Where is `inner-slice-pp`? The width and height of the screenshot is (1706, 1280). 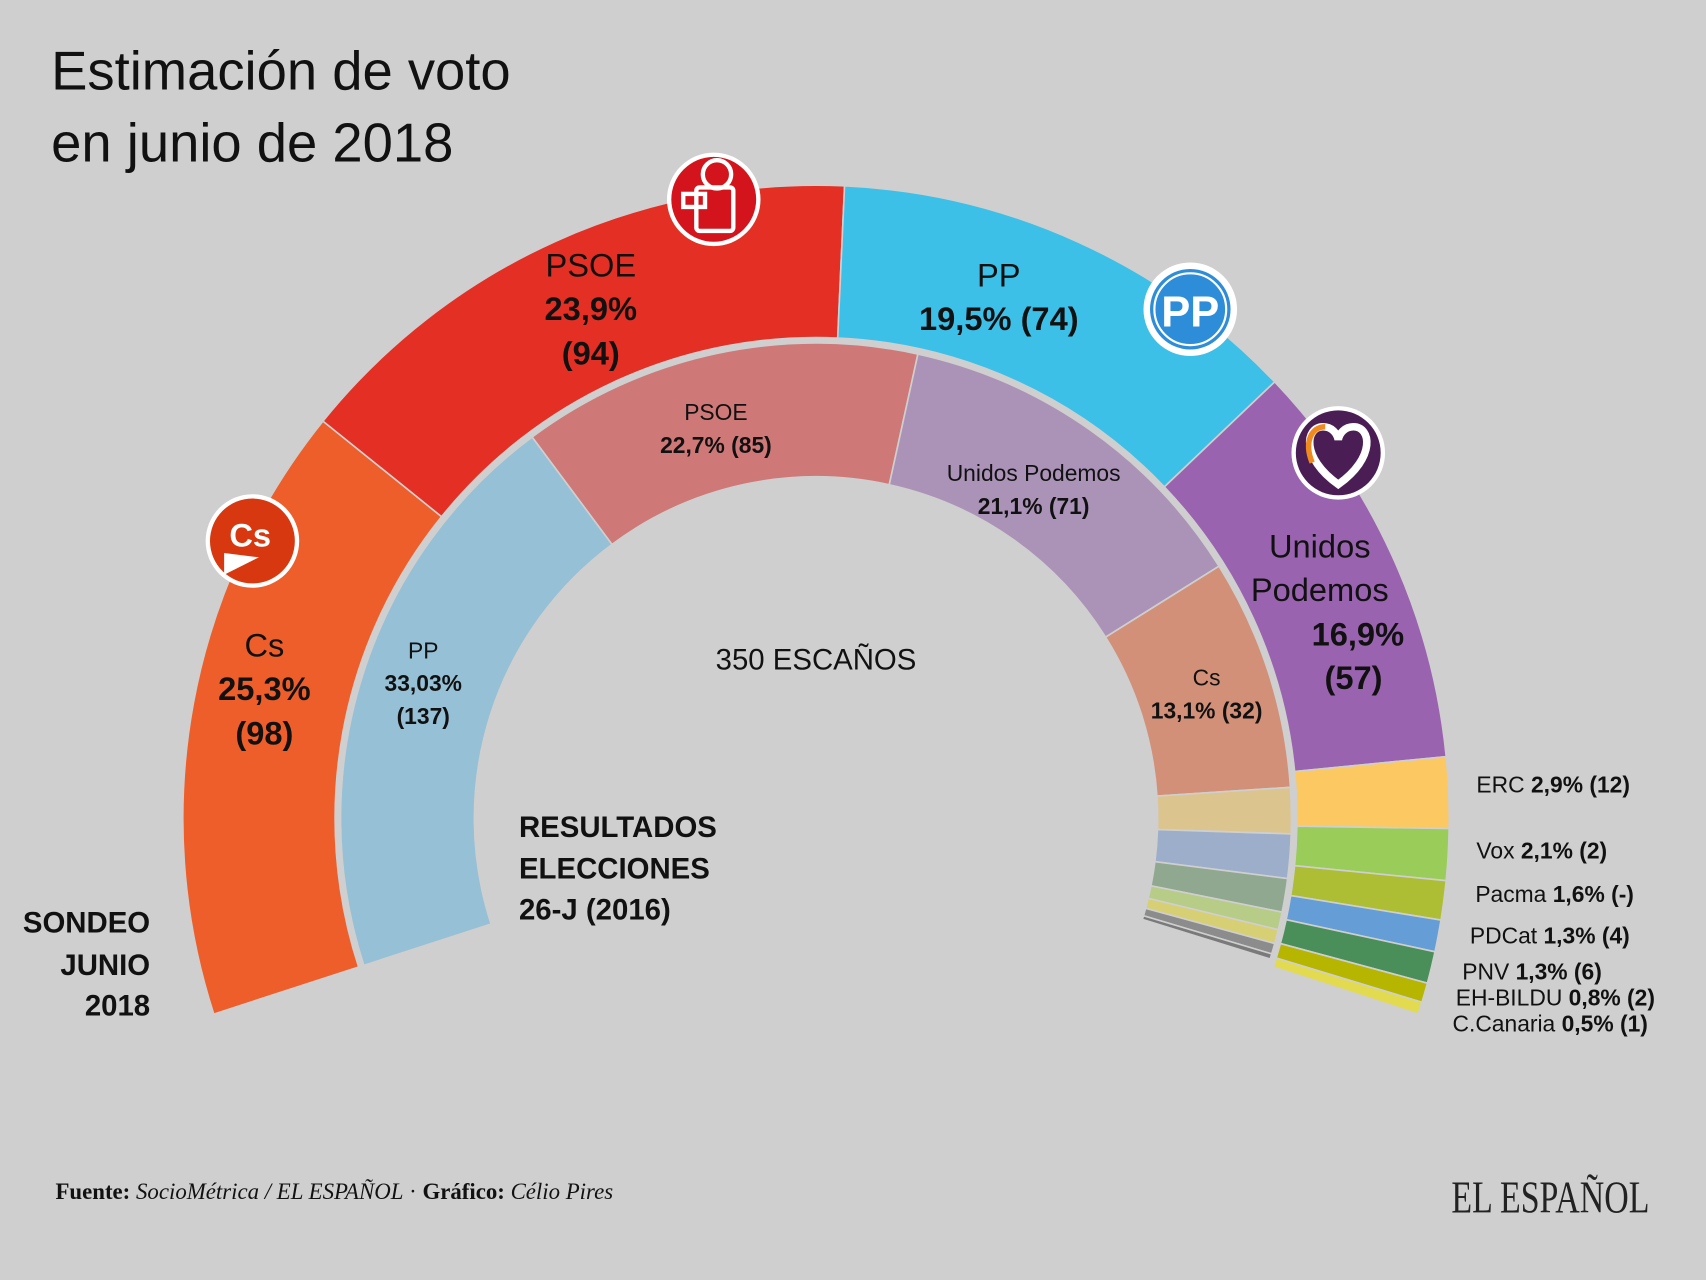
inner-slice-pp is located at coordinates (476, 701).